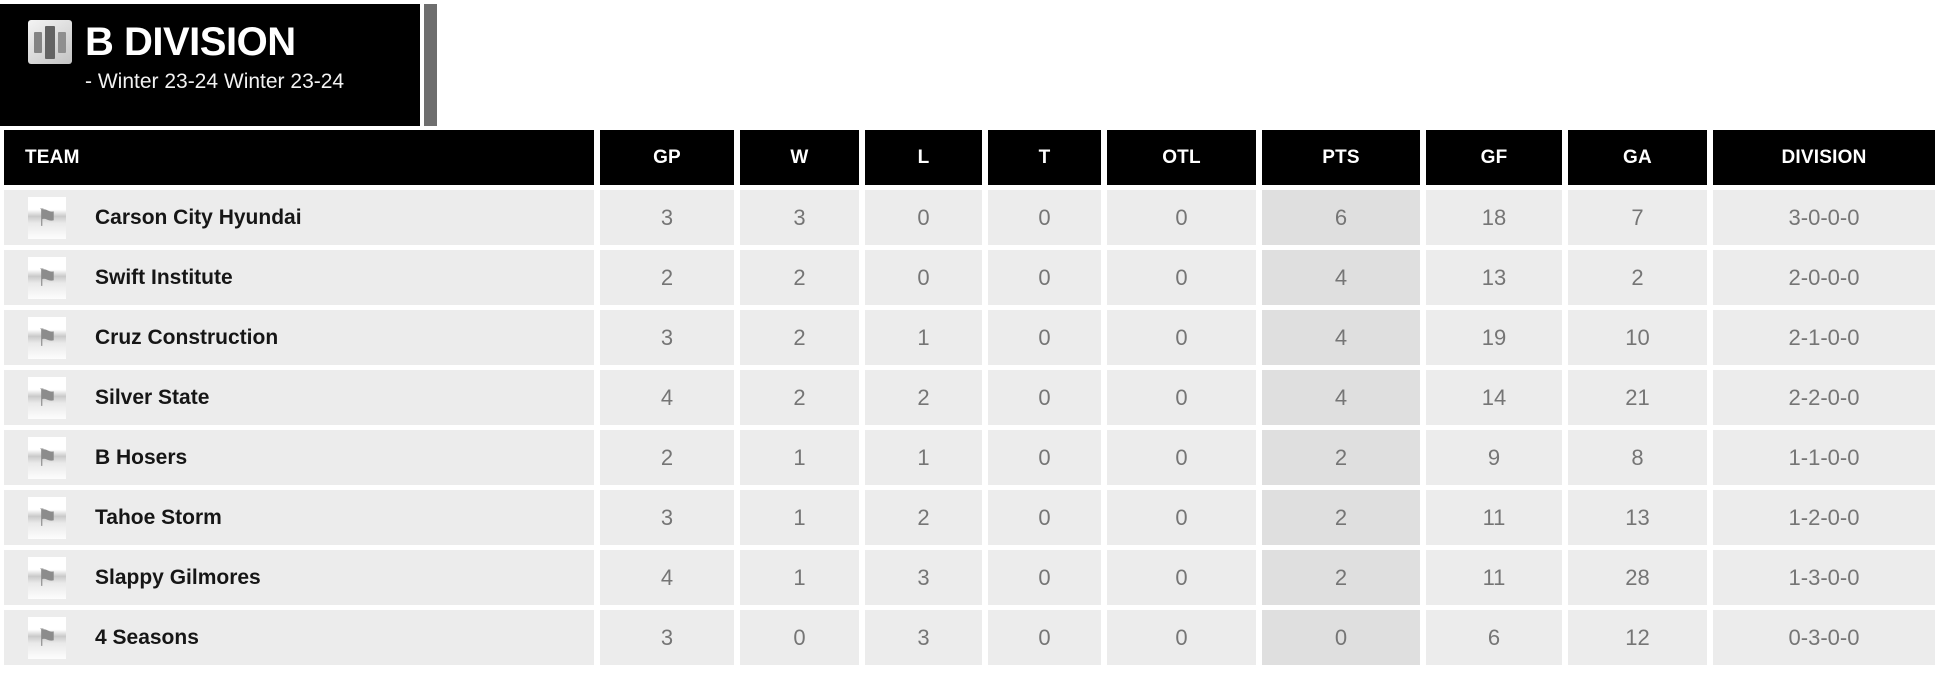 This screenshot has height=682, width=1951. What do you see at coordinates (799, 637) in the screenshot?
I see `cell-w: 0` at bounding box center [799, 637].